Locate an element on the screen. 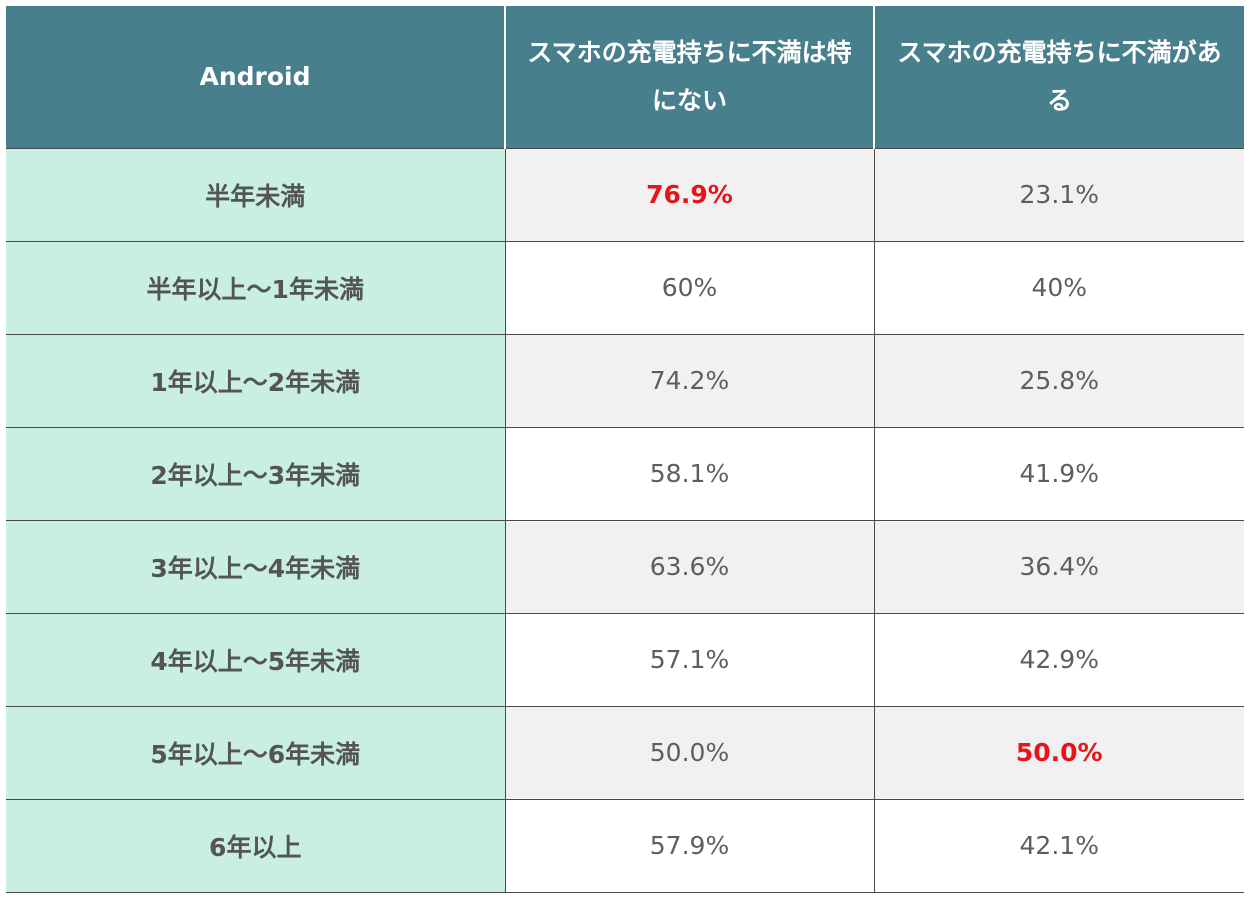 This screenshot has height=906, width=1254. cell-no-complaint: 57.1% is located at coordinates (689, 659).